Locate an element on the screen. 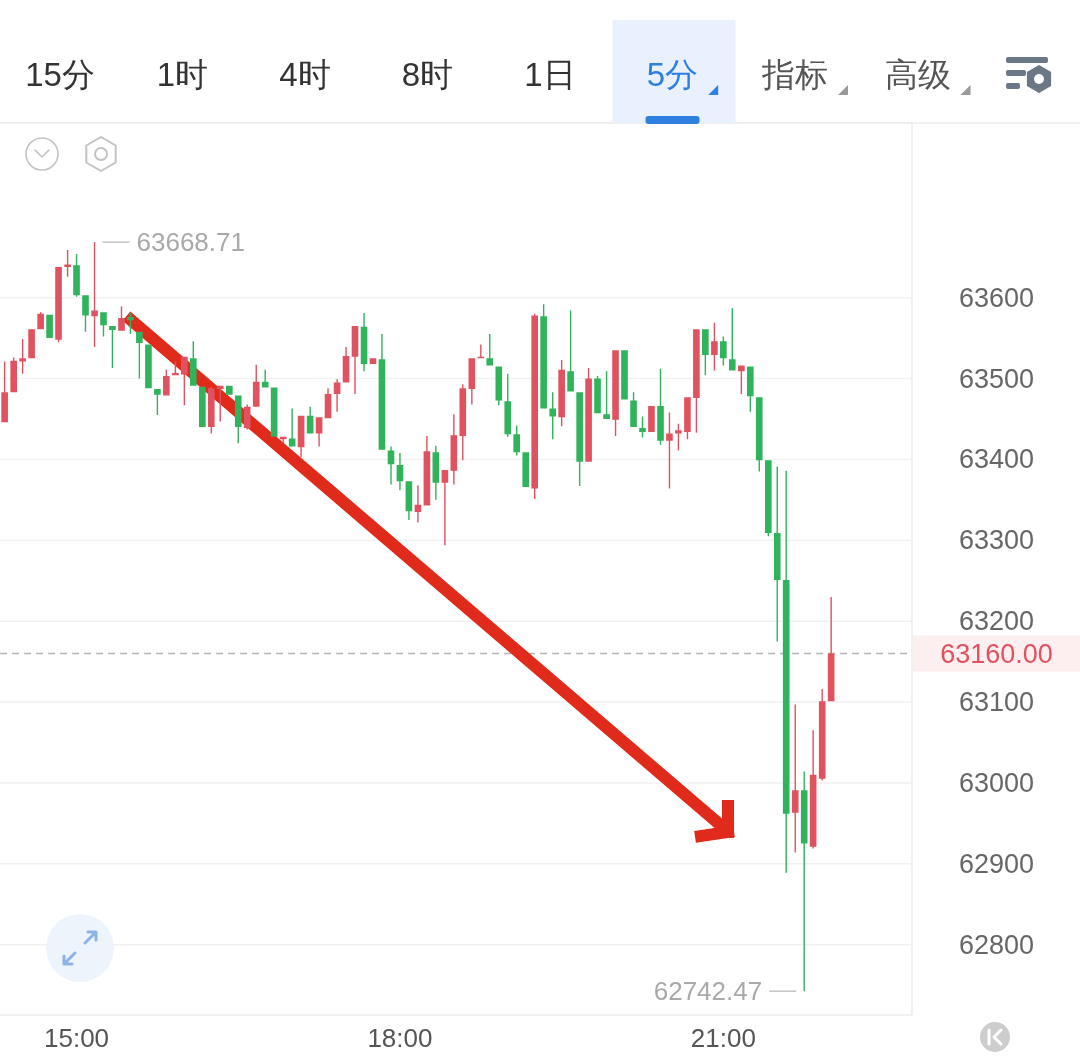 Image resolution: width=1080 pixels, height=1062 pixels. text: 15分 is located at coordinates (60, 74).